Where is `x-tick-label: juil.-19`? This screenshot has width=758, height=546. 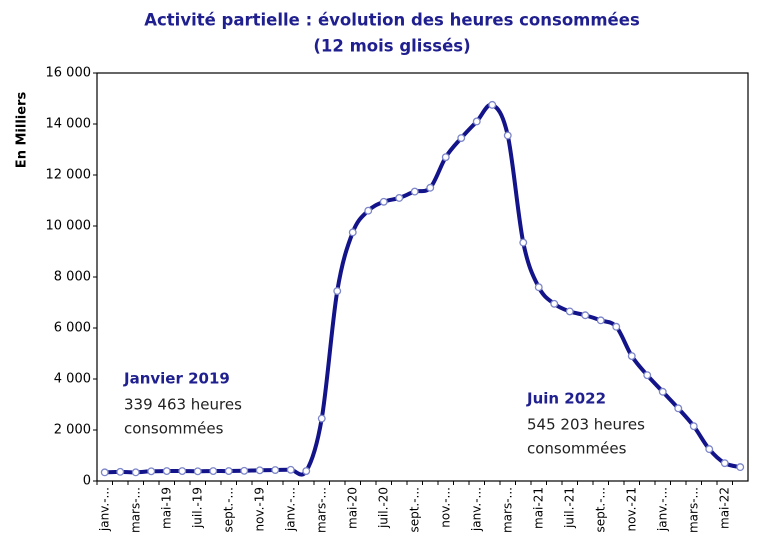 x-tick-label: juil.-19 is located at coordinates (197, 508).